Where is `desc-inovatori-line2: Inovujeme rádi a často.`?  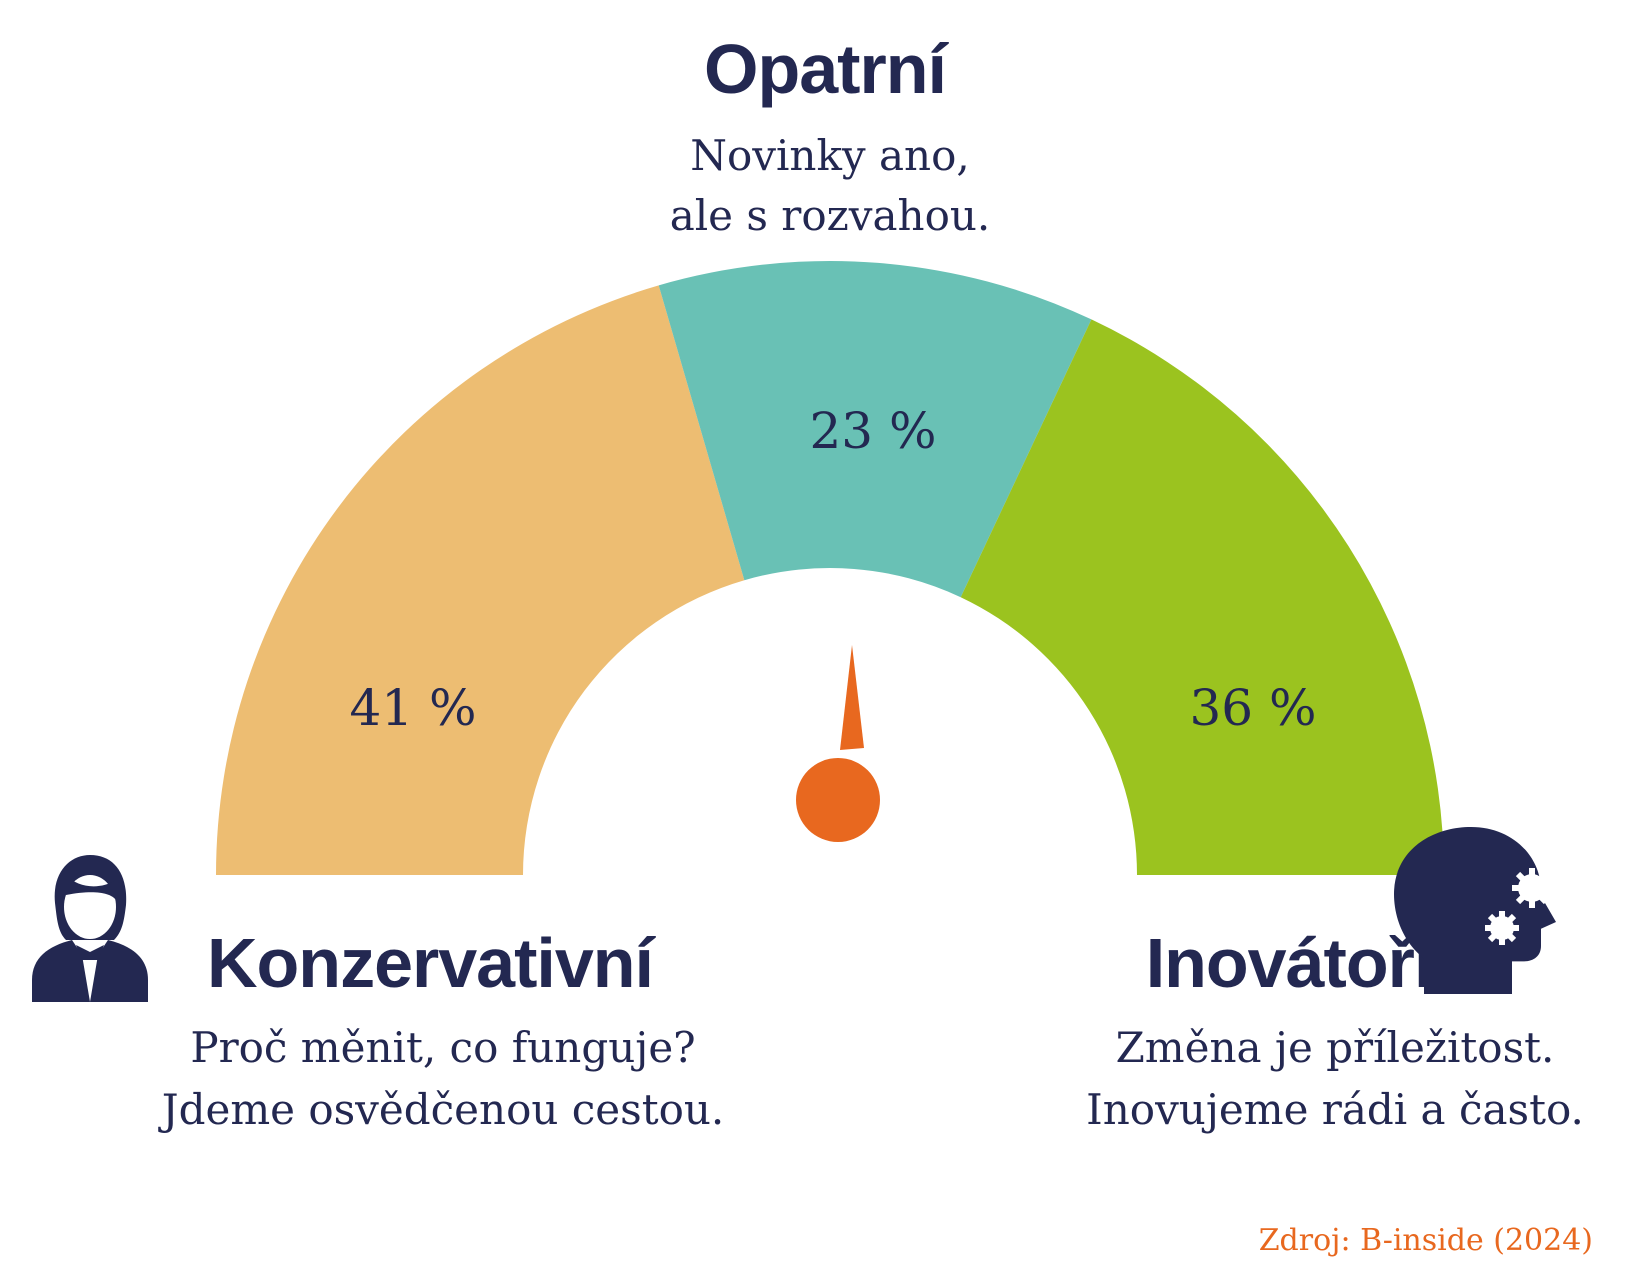 desc-inovatori-line2: Inovujeme rádi a často. is located at coordinates (1335, 1109).